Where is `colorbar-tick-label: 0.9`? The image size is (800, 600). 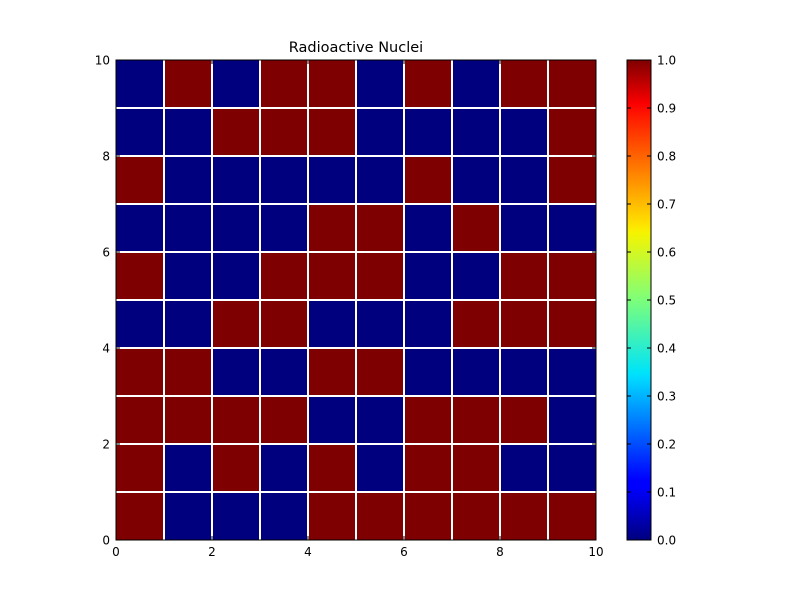
colorbar-tick-label: 0.9 is located at coordinates (666, 109).